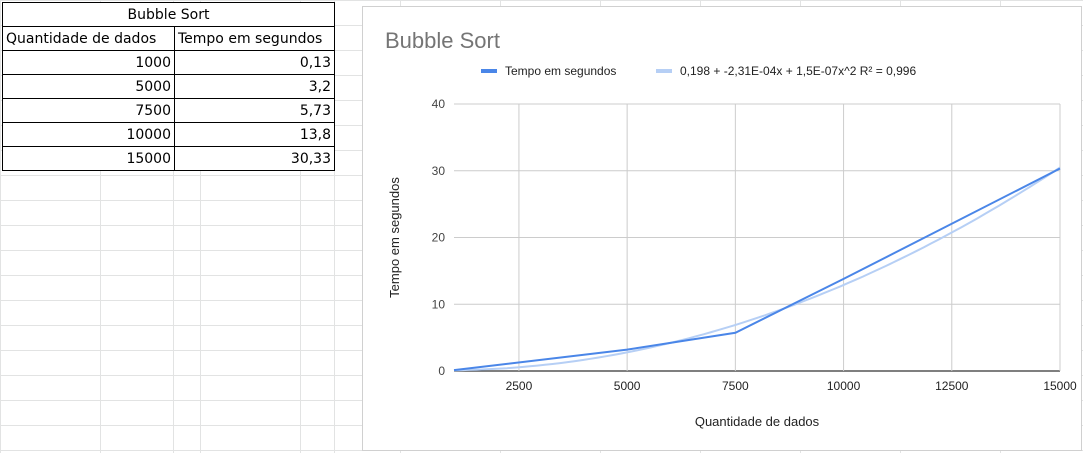  What do you see at coordinates (439, 104) in the screenshot?
I see `y-tick-label: 40` at bounding box center [439, 104].